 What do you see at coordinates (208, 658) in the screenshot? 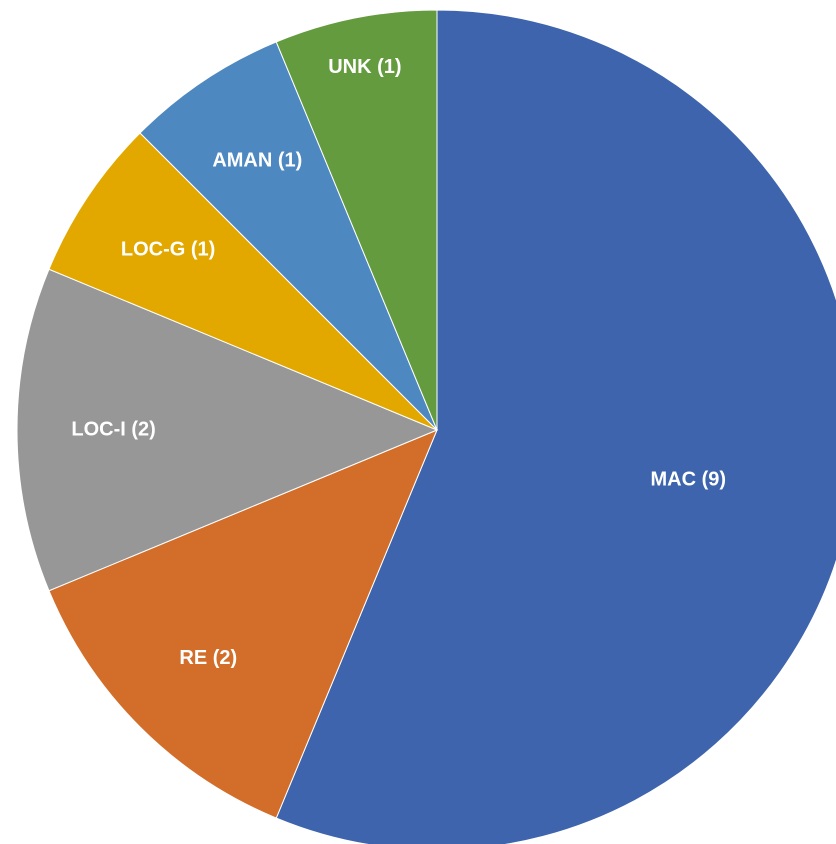
I see `data-label: RE (2)` at bounding box center [208, 658].